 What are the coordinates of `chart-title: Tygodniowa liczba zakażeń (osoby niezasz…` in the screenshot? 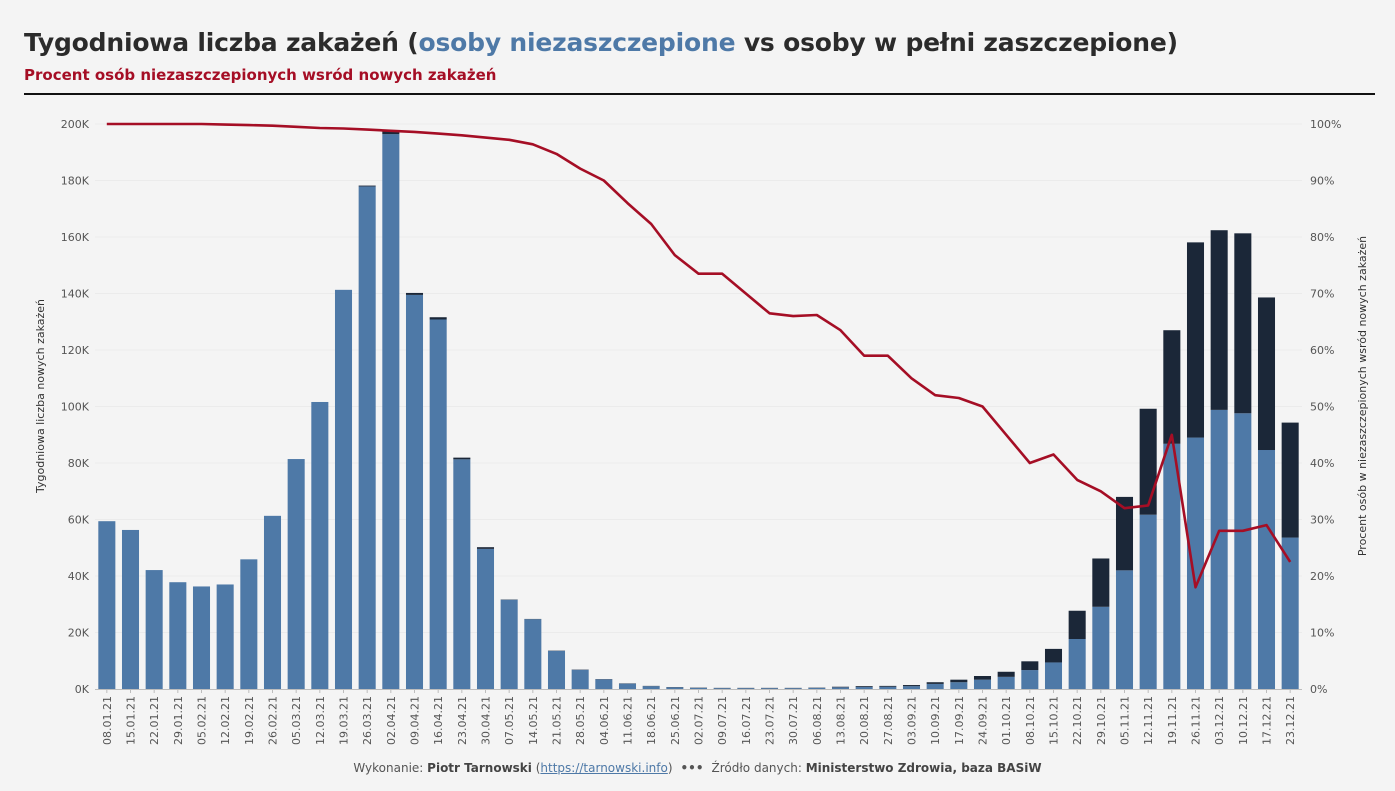 It's located at (601, 42).